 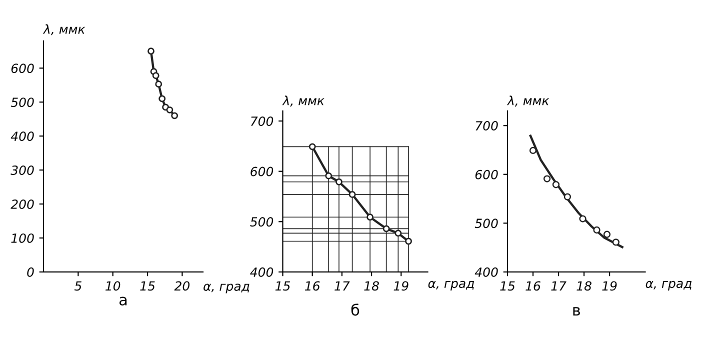 I want to click on x-tick-label: 10, so click(x=113, y=286).